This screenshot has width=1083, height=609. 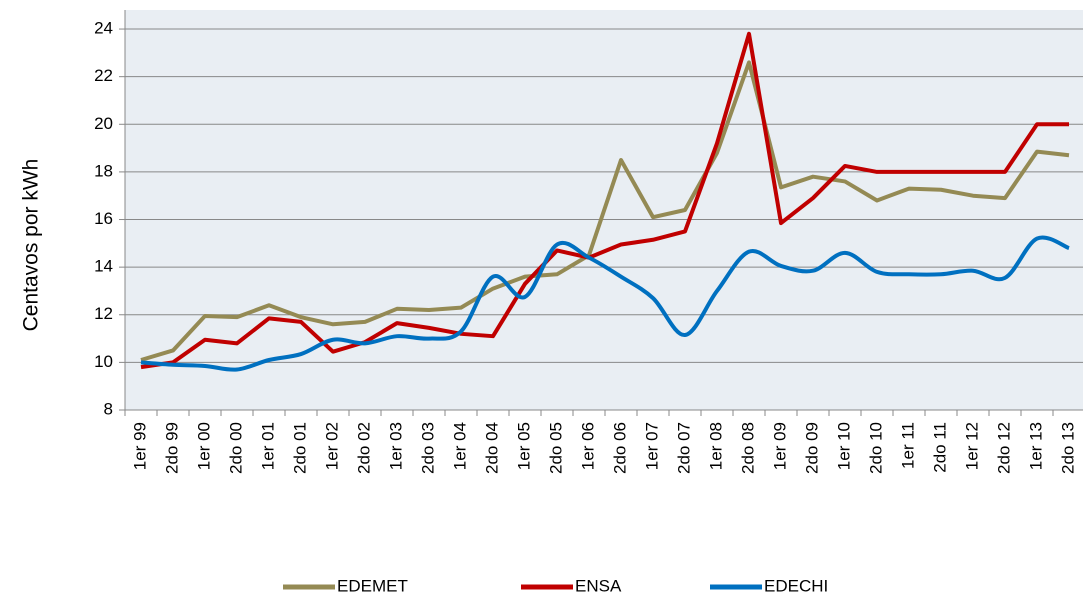 I want to click on legend-label: ENSA, so click(x=598, y=585).